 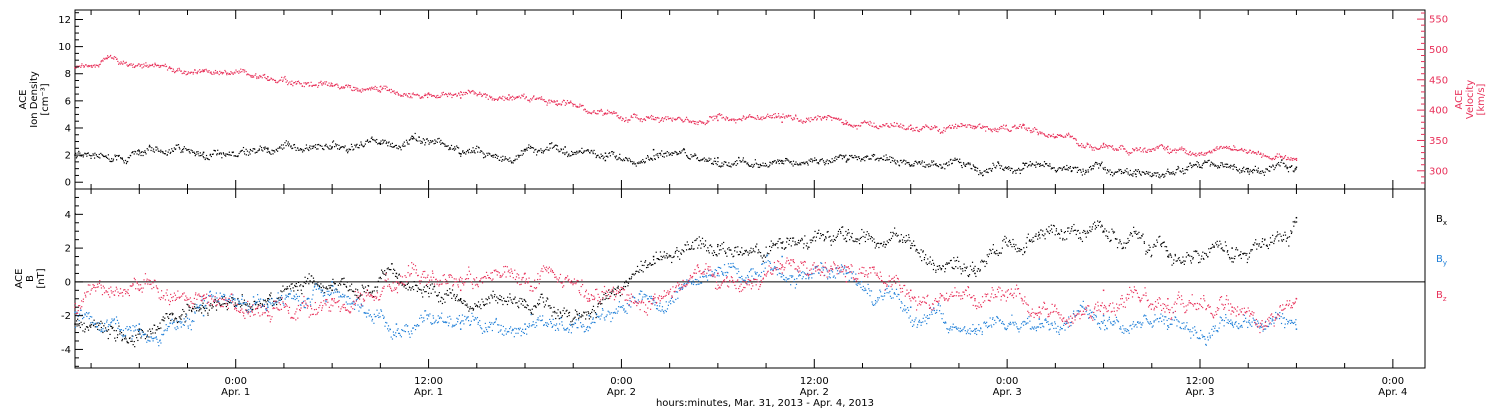 I want to click on y-tick-label: 2, so click(x=68, y=156).